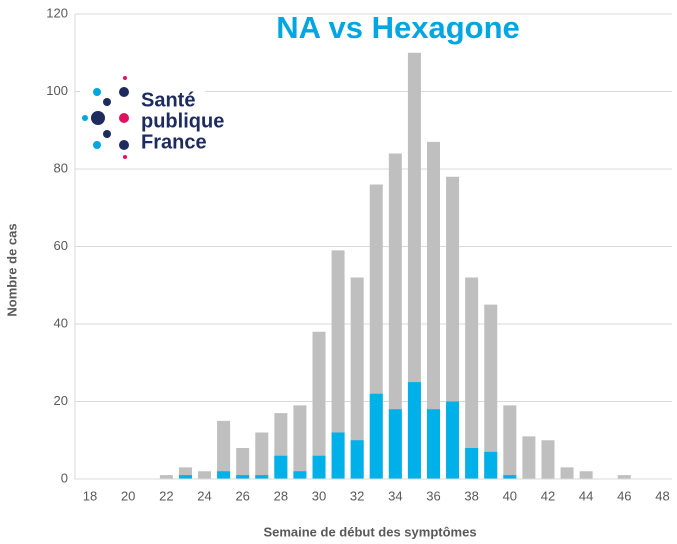 The width and height of the screenshot is (677, 544). What do you see at coordinates (662, 495) in the screenshot?
I see `x-tick-label: 48` at bounding box center [662, 495].